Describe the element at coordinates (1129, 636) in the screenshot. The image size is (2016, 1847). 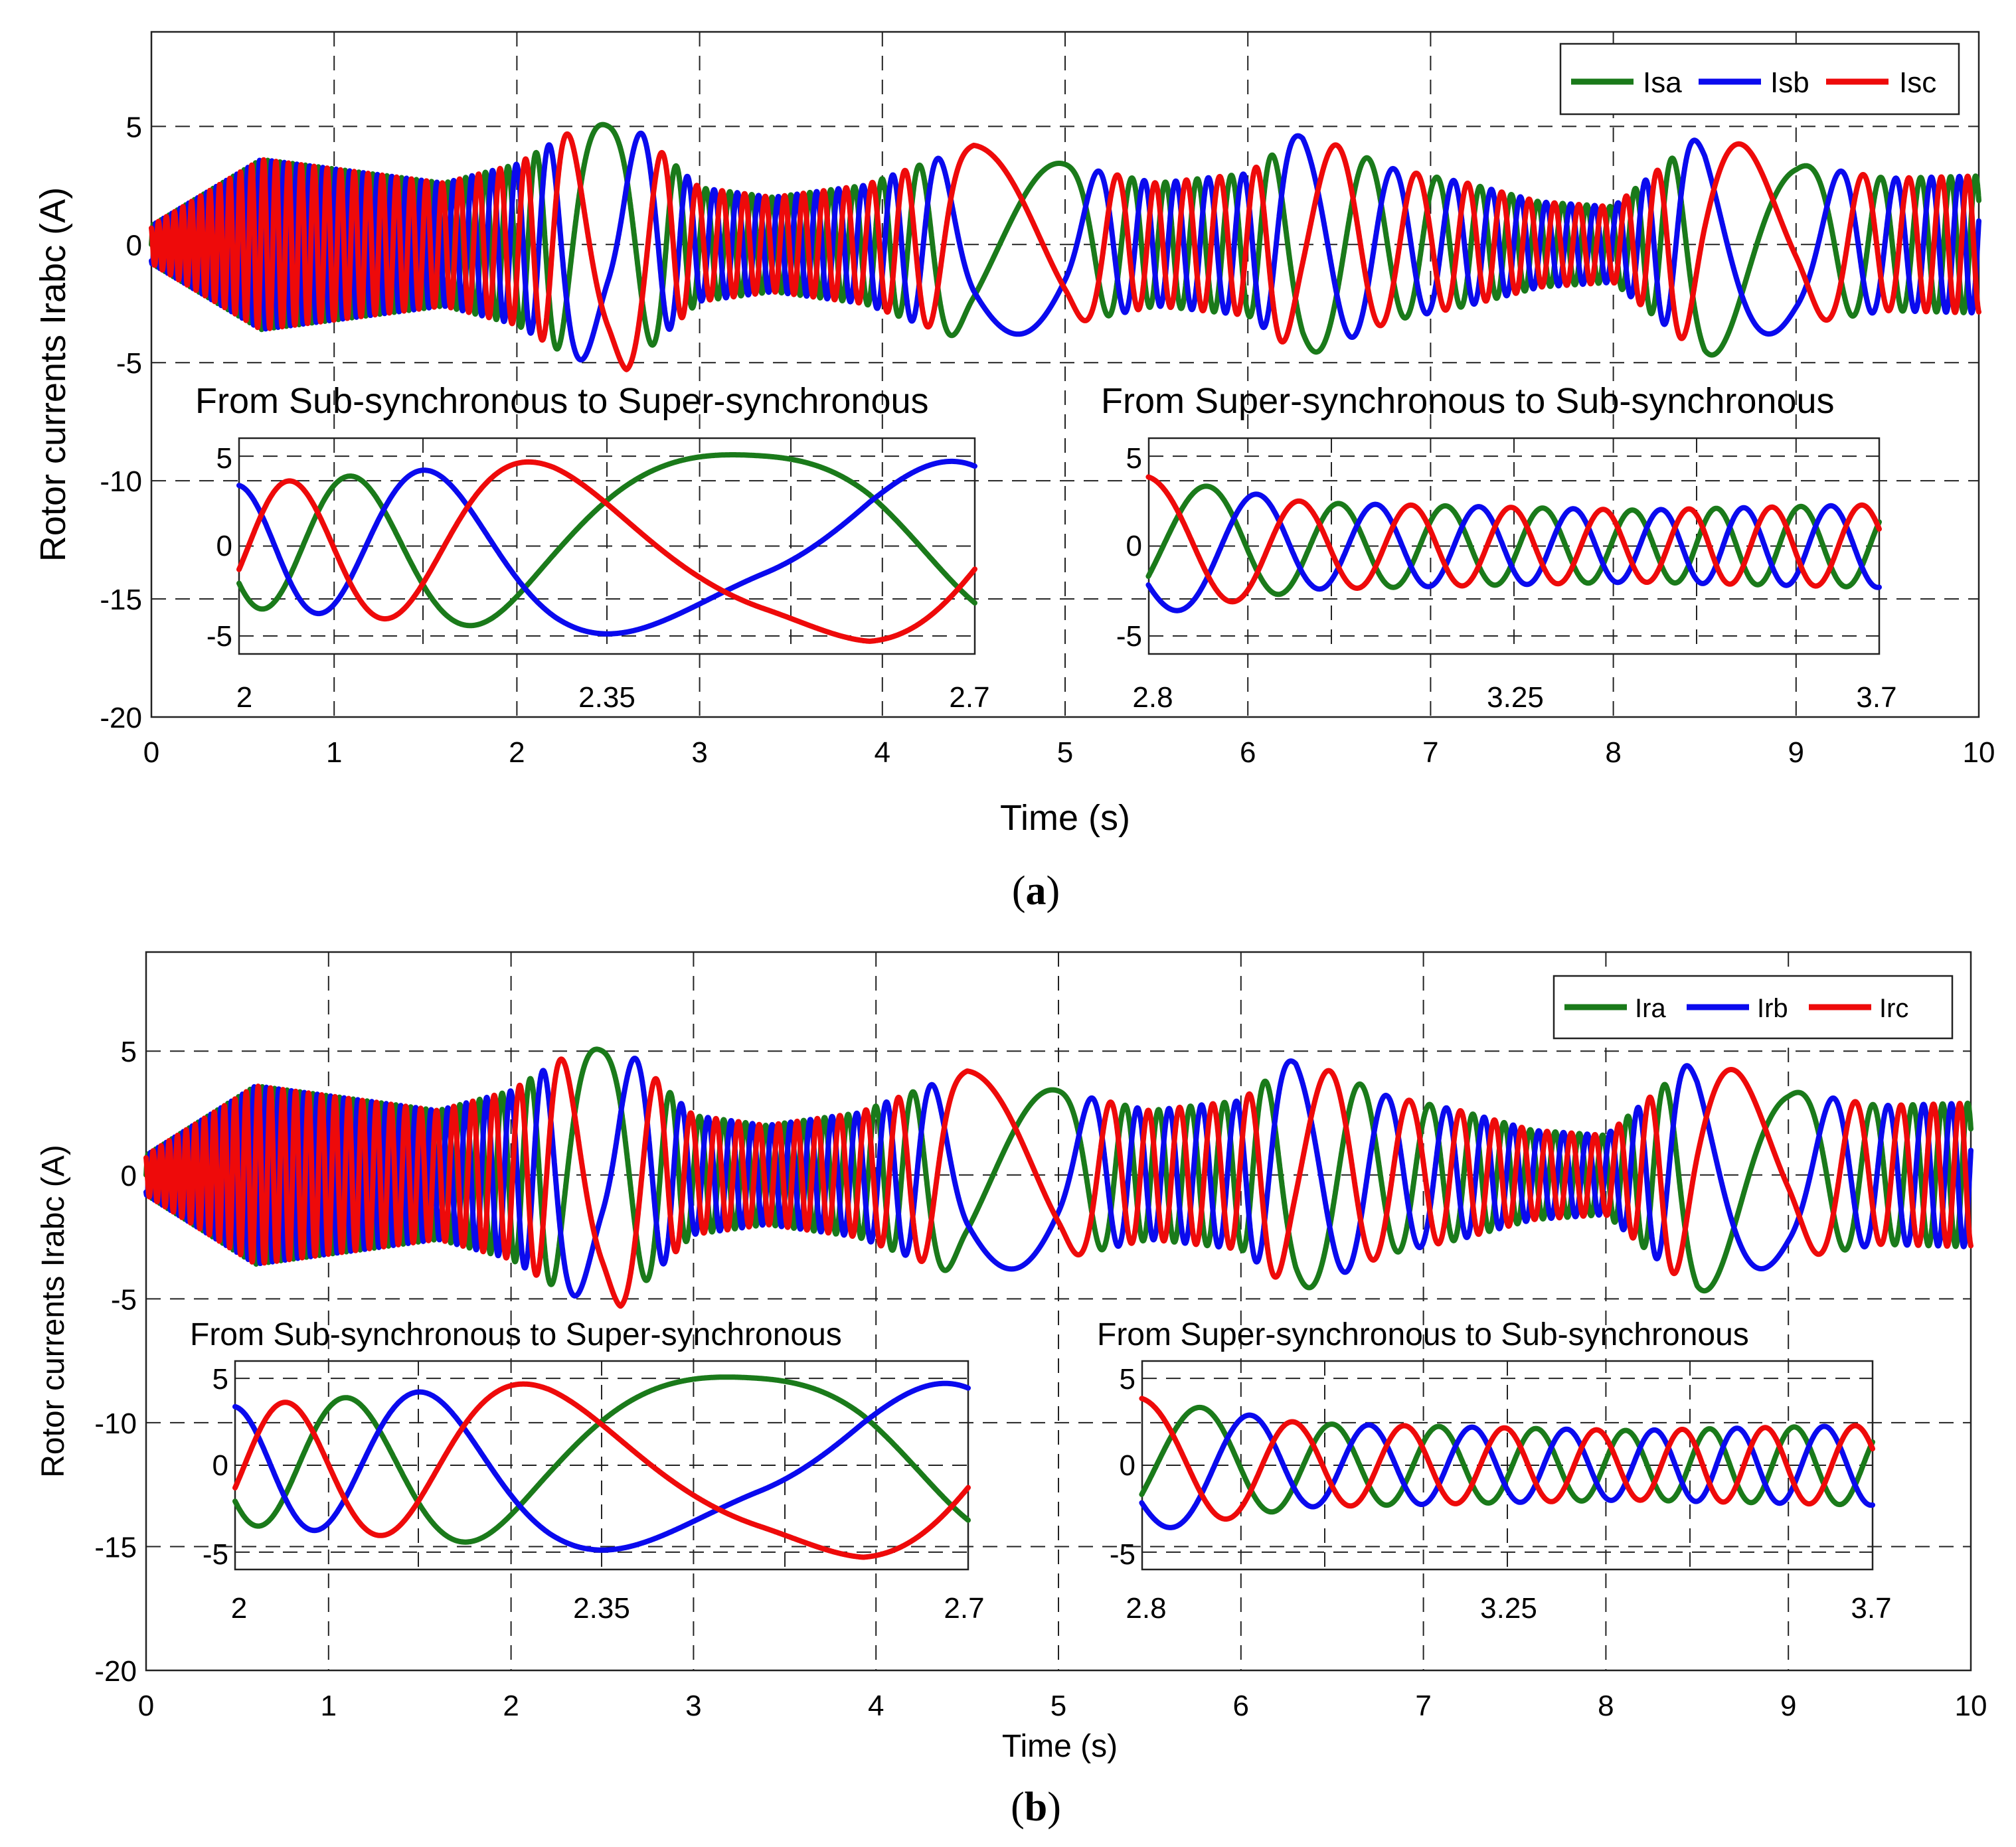
I see `panel-a-inset-2-ytick-2: -5` at that location.